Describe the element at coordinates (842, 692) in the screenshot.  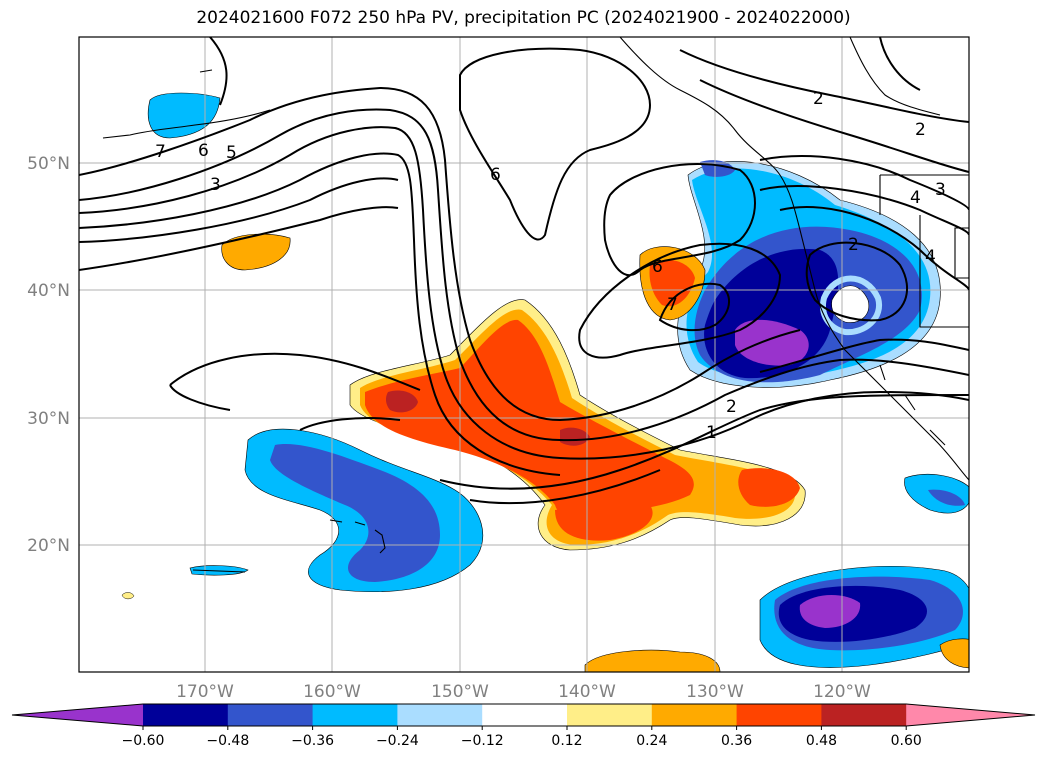
I see `lon-label: 120°W` at that location.